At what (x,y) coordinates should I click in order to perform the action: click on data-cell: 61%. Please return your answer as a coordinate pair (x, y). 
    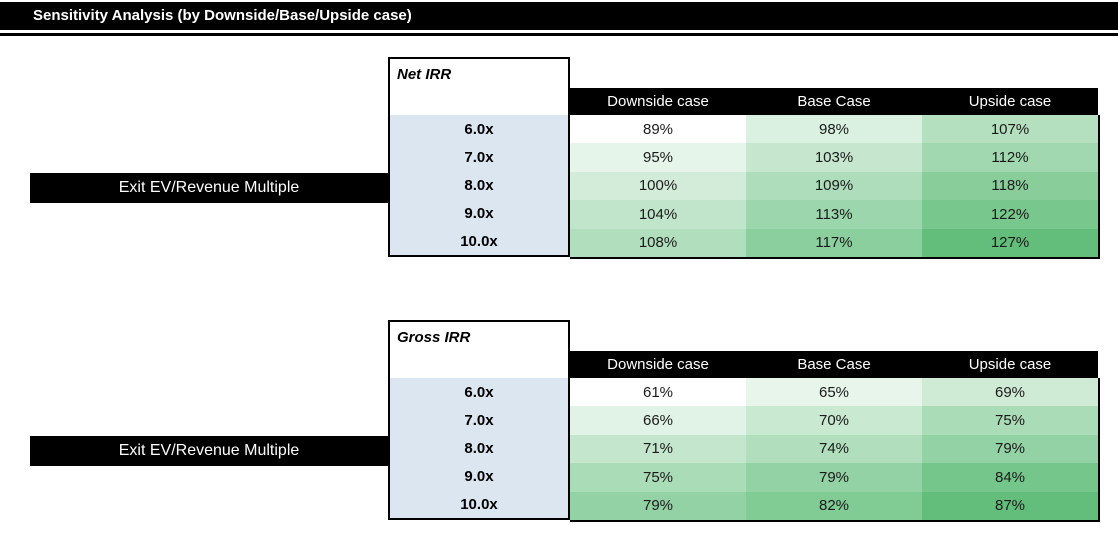
    Looking at the image, I should click on (658, 392).